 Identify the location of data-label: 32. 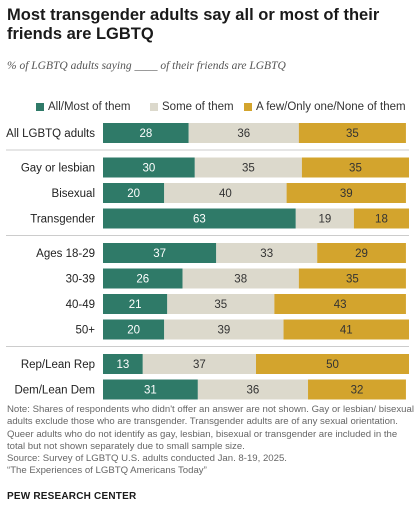
(357, 391).